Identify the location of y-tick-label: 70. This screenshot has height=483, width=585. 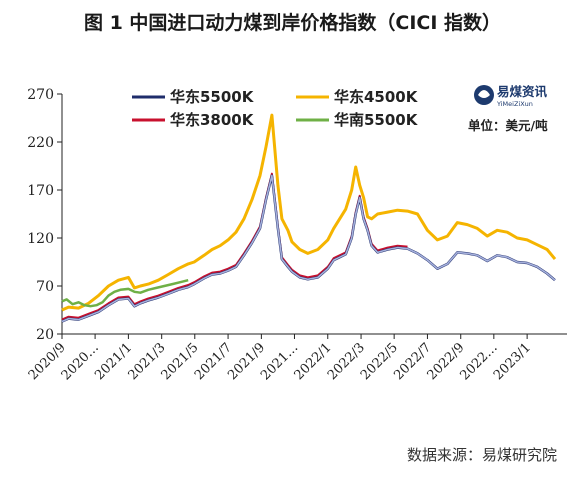
(45, 287).